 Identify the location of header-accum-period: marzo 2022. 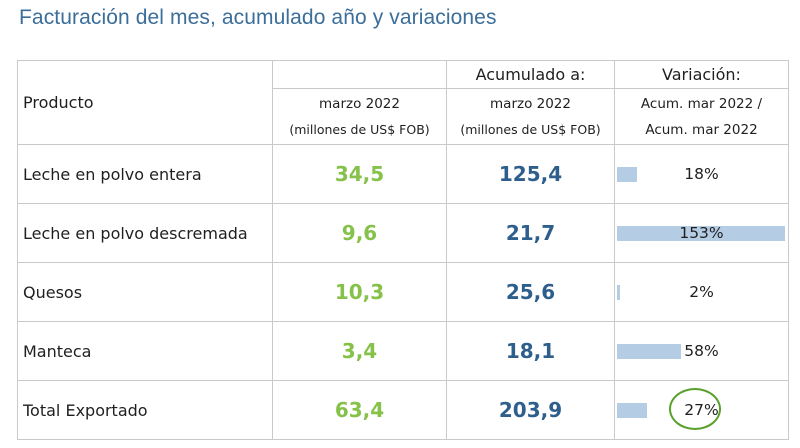
(530, 103).